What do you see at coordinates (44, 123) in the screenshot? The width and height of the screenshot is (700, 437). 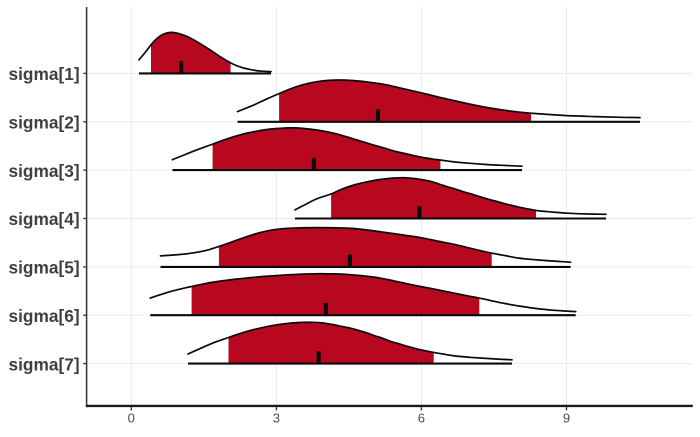 I see `svg-text: sigma[2]` at bounding box center [44, 123].